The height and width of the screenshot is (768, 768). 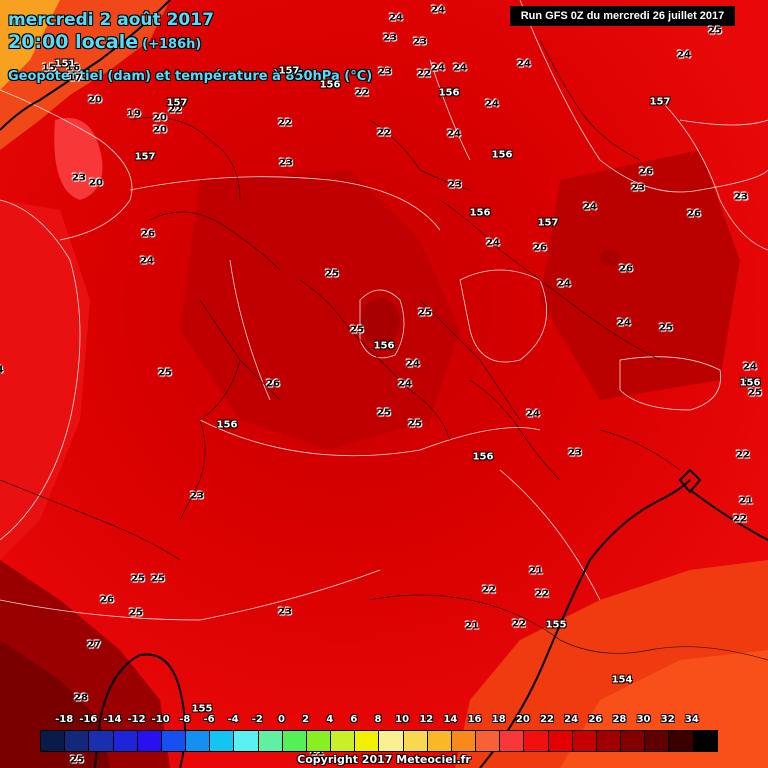 What do you see at coordinates (78, 159) in the screenshot?
I see `temp-zone-cool-northwest` at bounding box center [78, 159].